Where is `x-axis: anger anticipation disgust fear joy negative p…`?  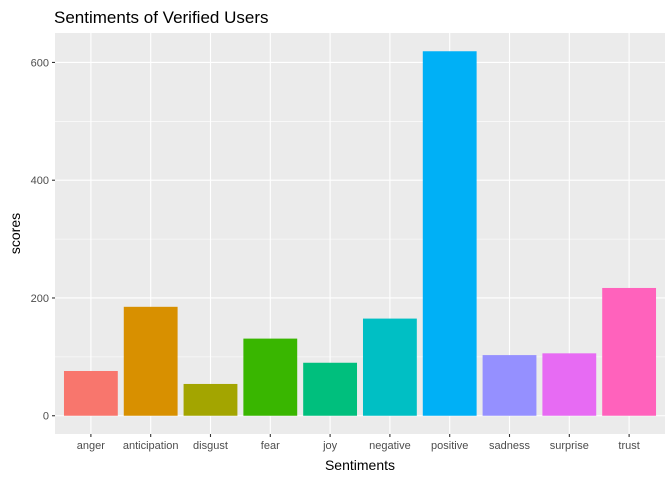 x-axis: anger anticipation disgust fear joy negative p… is located at coordinates (358, 443).